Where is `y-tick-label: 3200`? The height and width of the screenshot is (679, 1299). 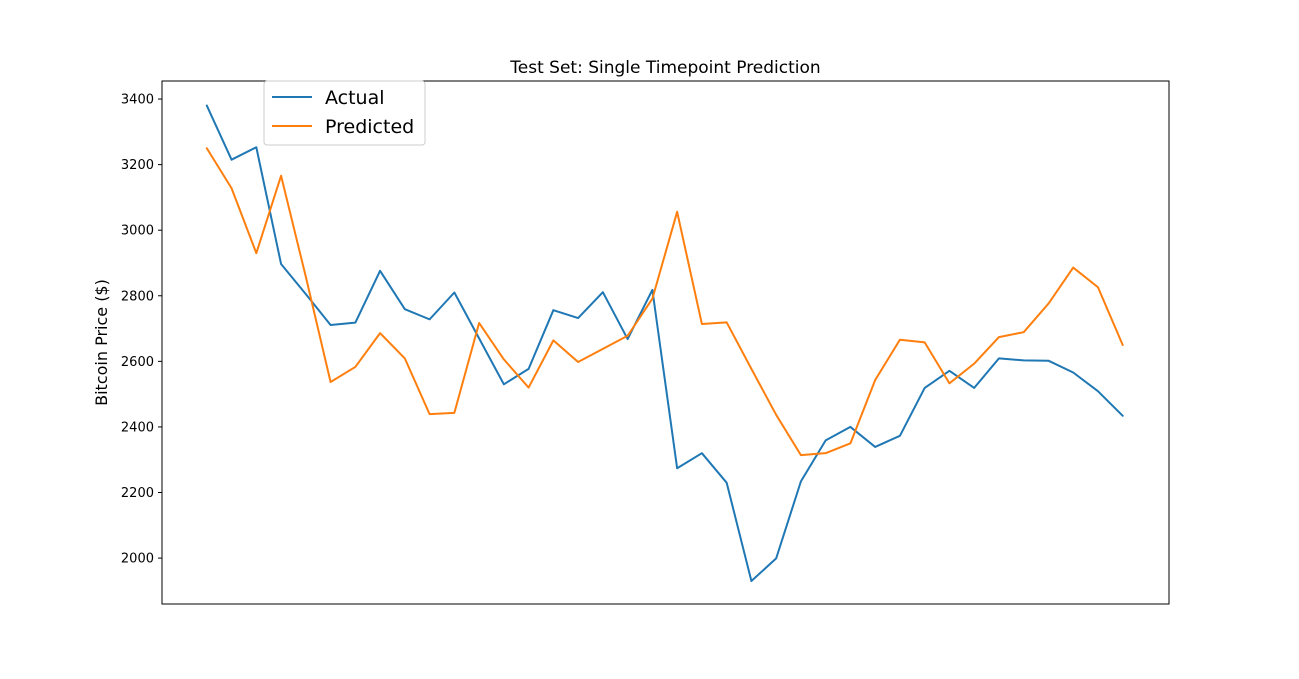
y-tick-label: 3200 is located at coordinates (137, 165).